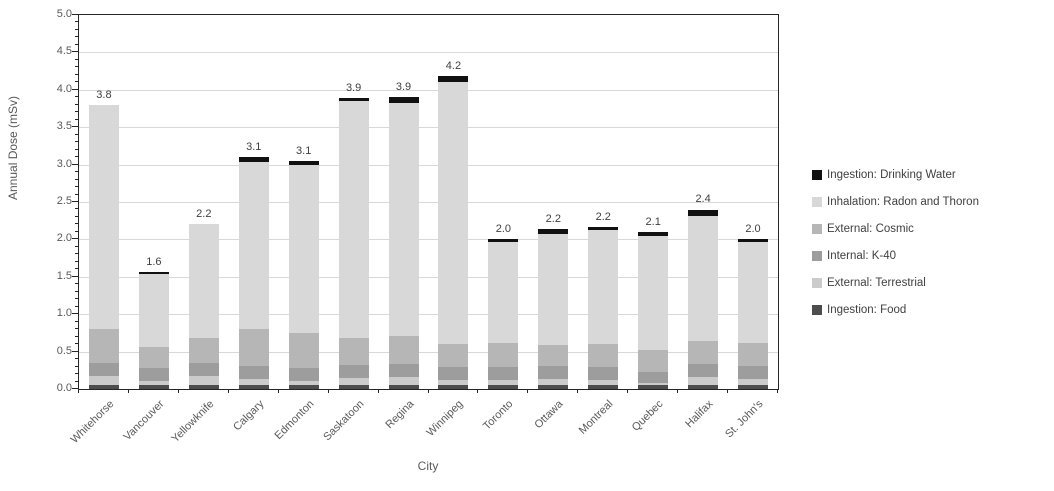  Describe the element at coordinates (193, 422) in the screenshot. I see `x-category-label: Yellowknife` at that location.